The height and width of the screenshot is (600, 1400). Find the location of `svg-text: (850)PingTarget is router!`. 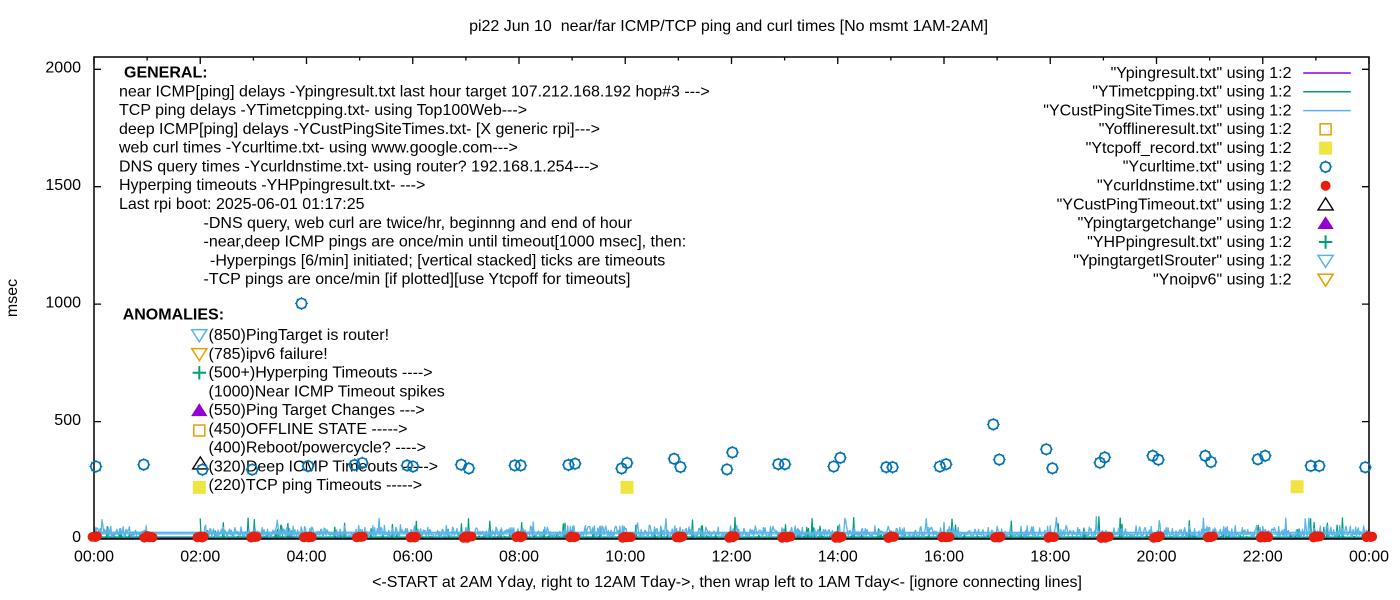

svg-text: (850)PingTarget is router! is located at coordinates (299, 335).